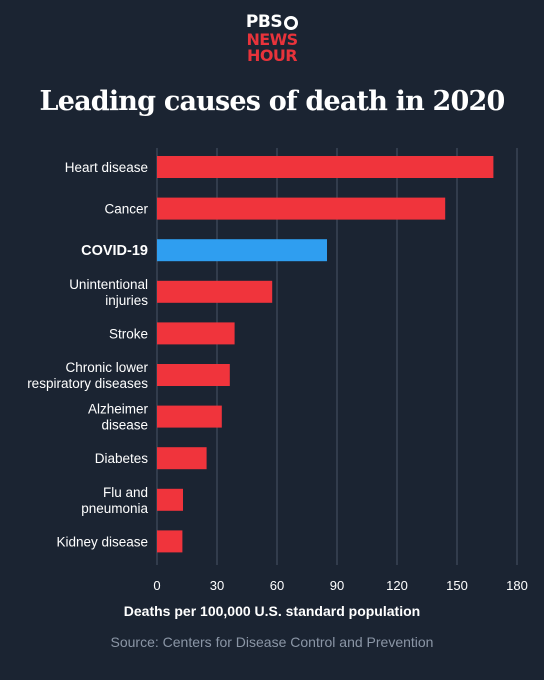 Image resolution: width=544 pixels, height=680 pixels. What do you see at coordinates (114, 508) in the screenshot?
I see `category-label-line: pneumonia` at bounding box center [114, 508].